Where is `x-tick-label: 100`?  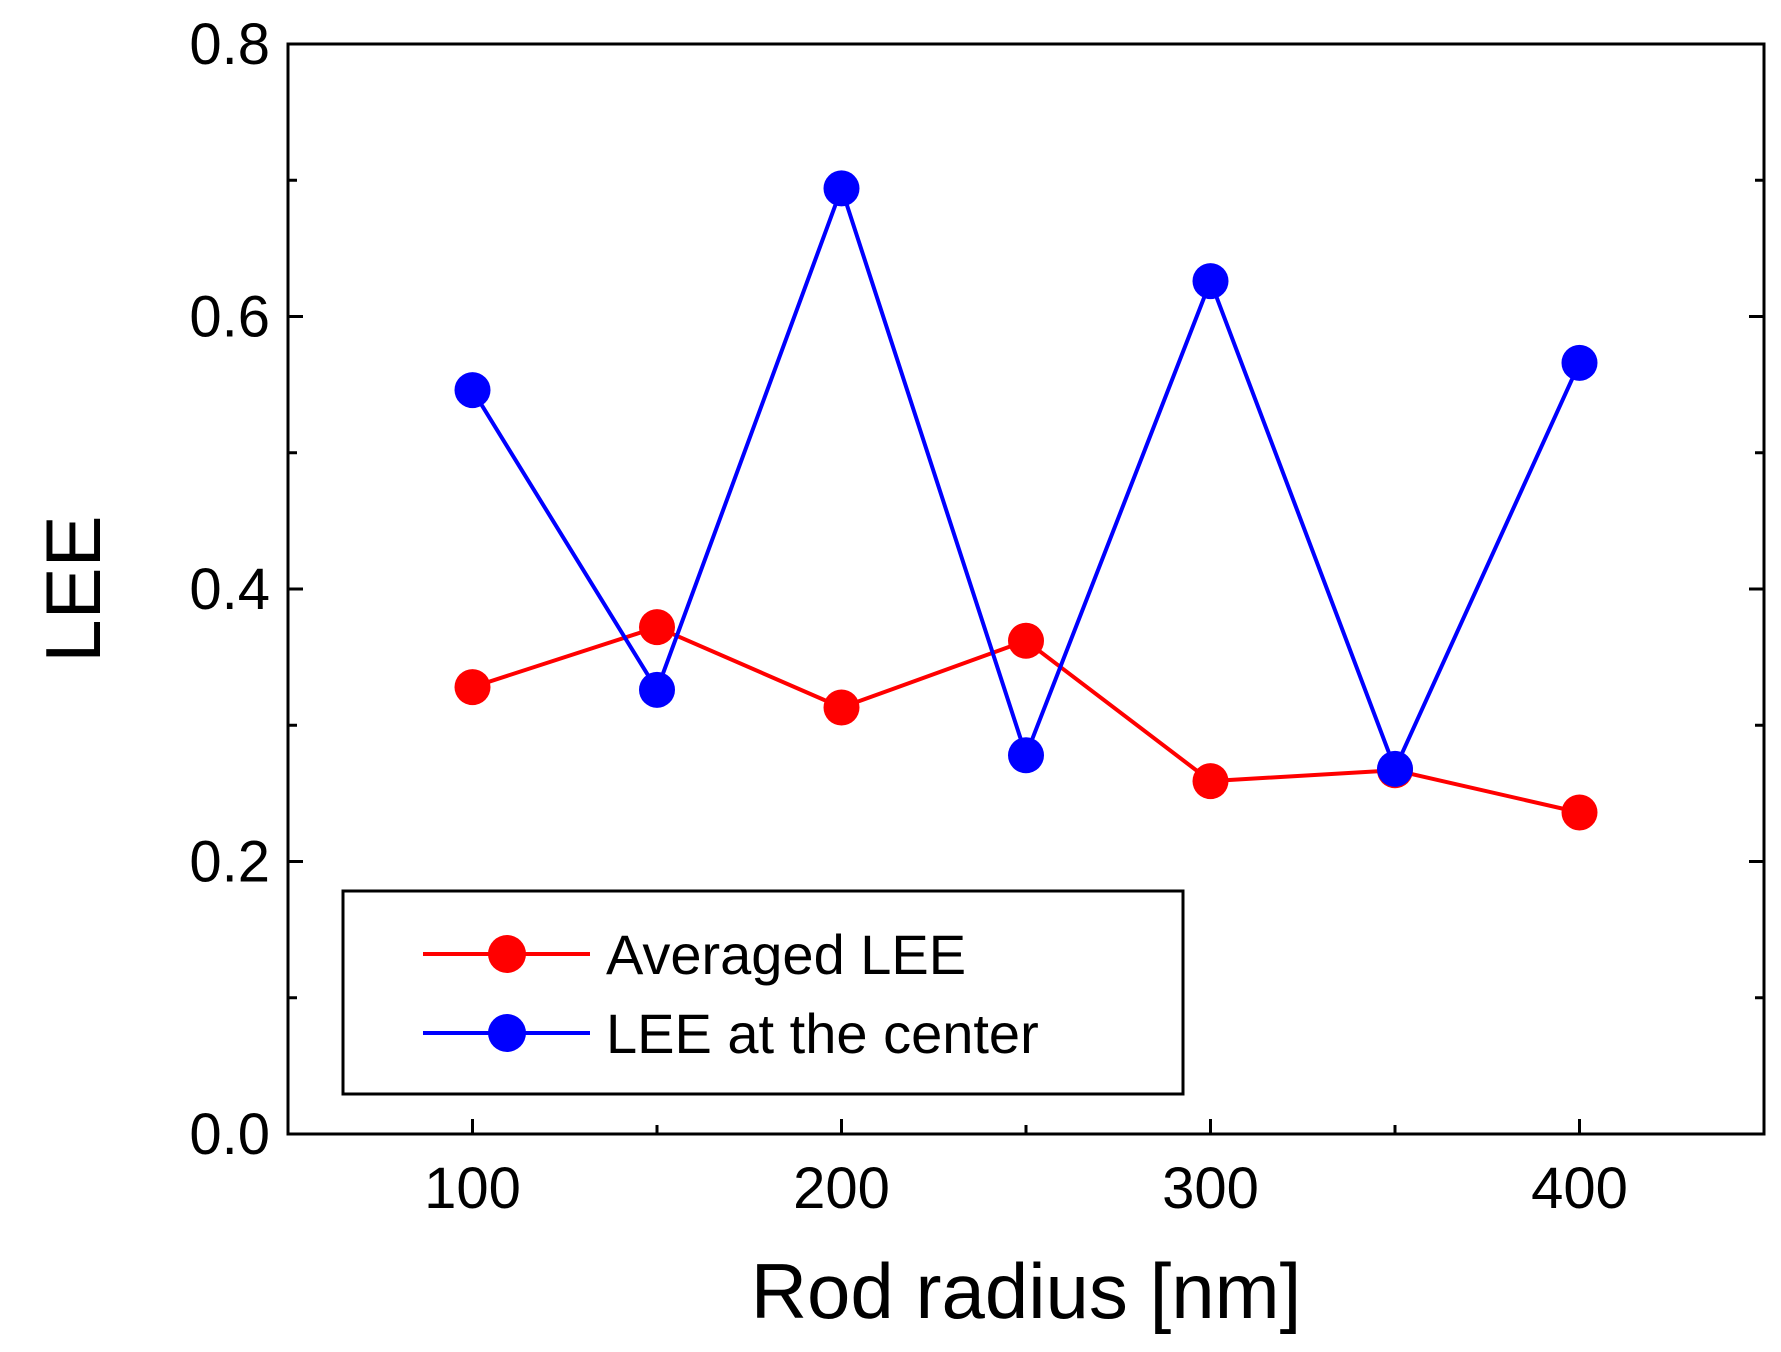
x-tick-label: 100 is located at coordinates (472, 1188).